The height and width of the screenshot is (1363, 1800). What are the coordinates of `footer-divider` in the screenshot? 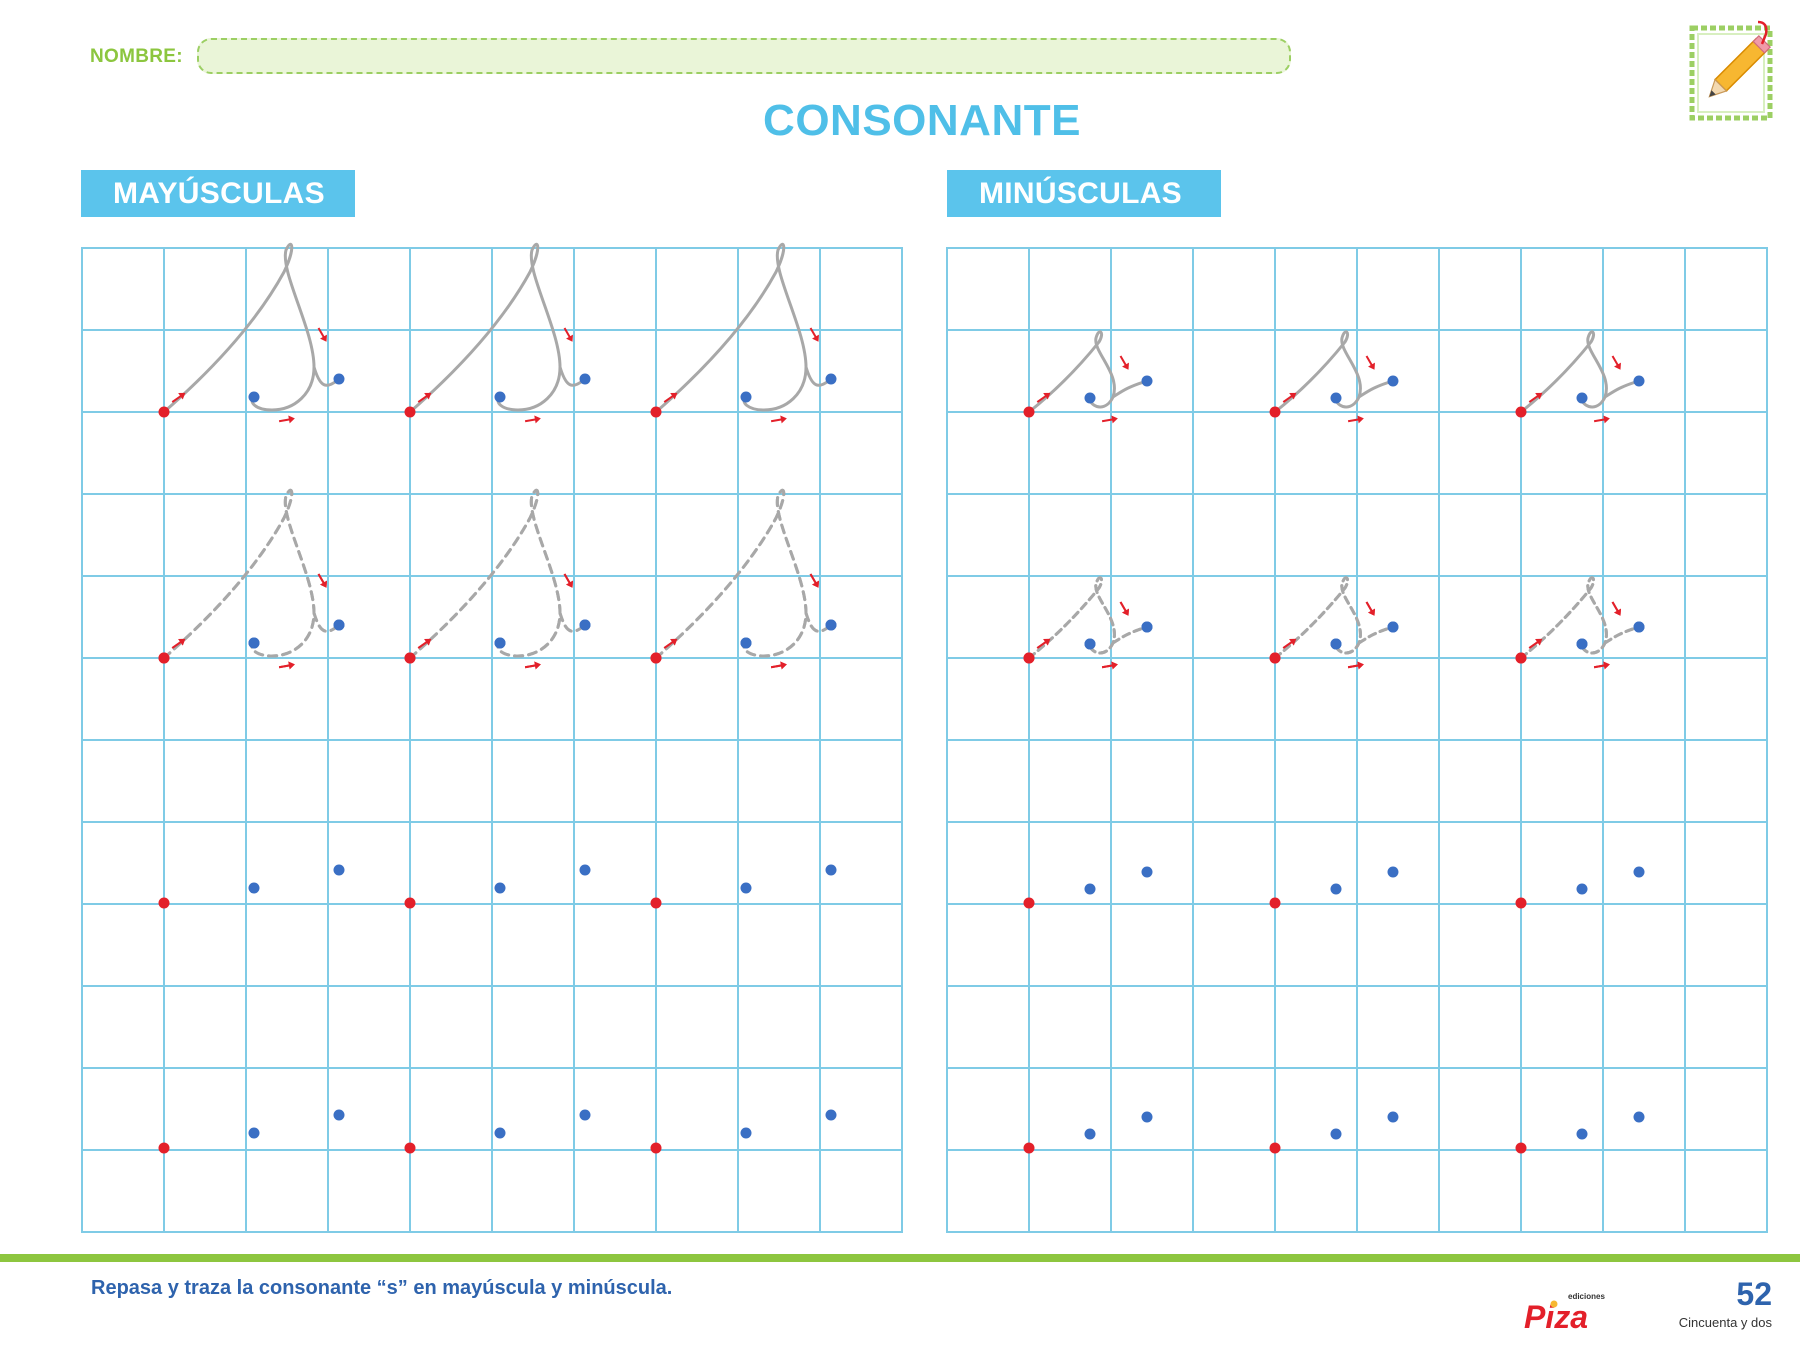 It's located at (900, 1258).